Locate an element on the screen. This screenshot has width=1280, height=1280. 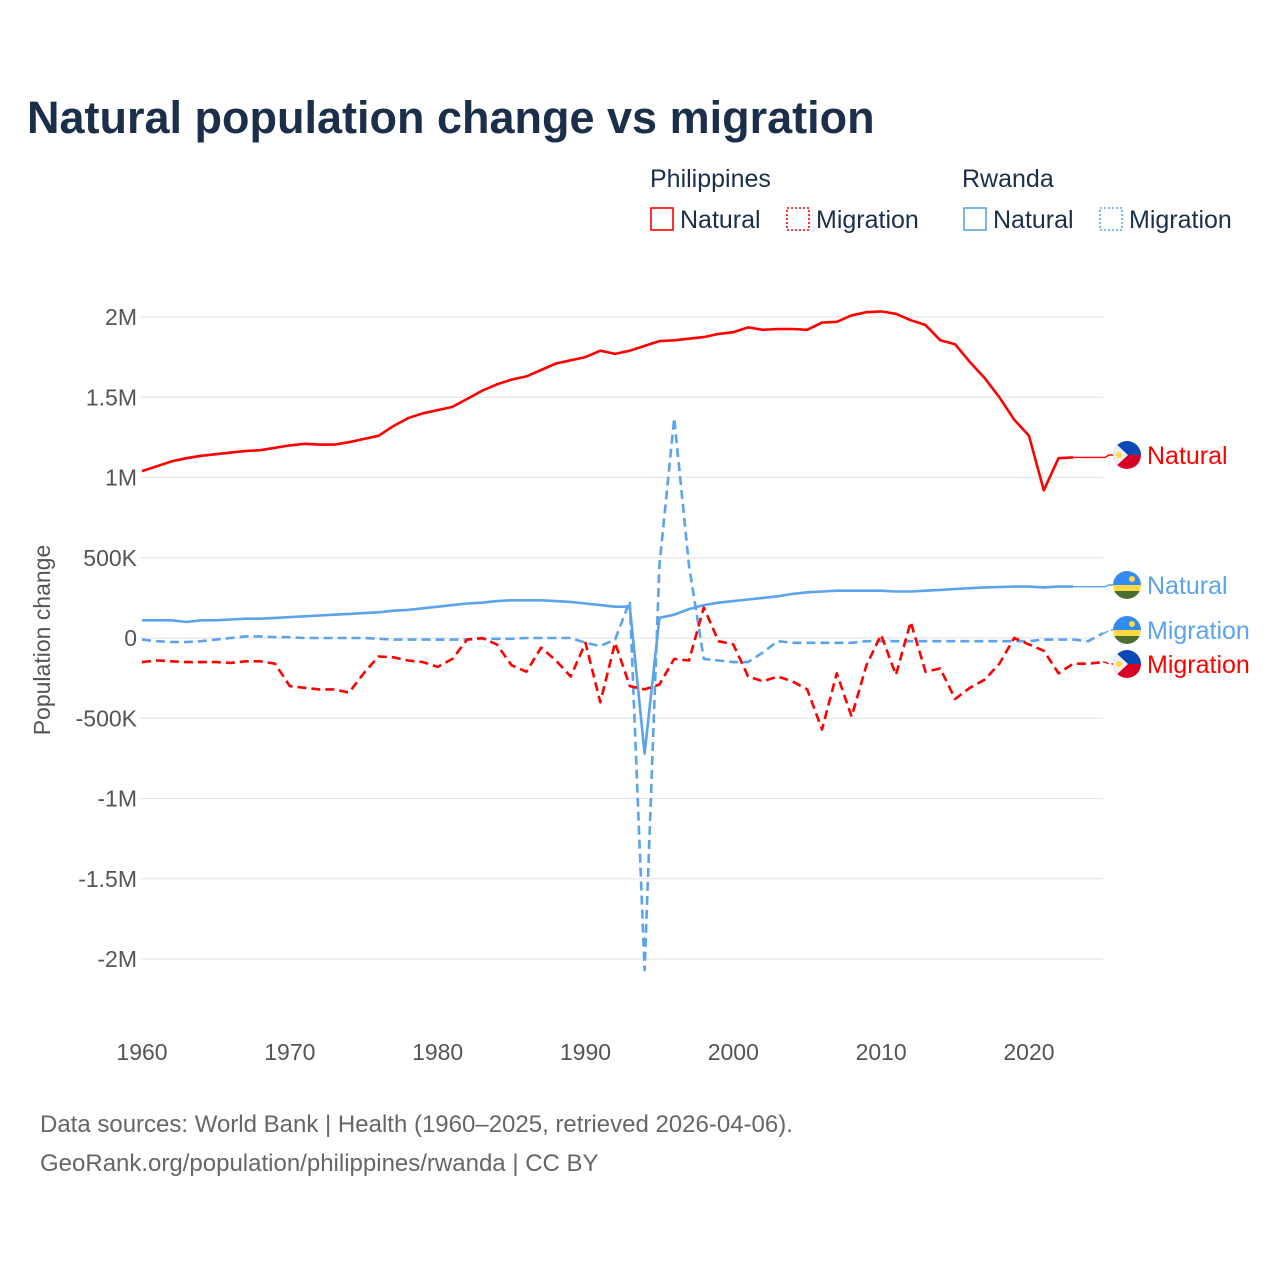
y-tick-label: -2M is located at coordinates (117, 959).